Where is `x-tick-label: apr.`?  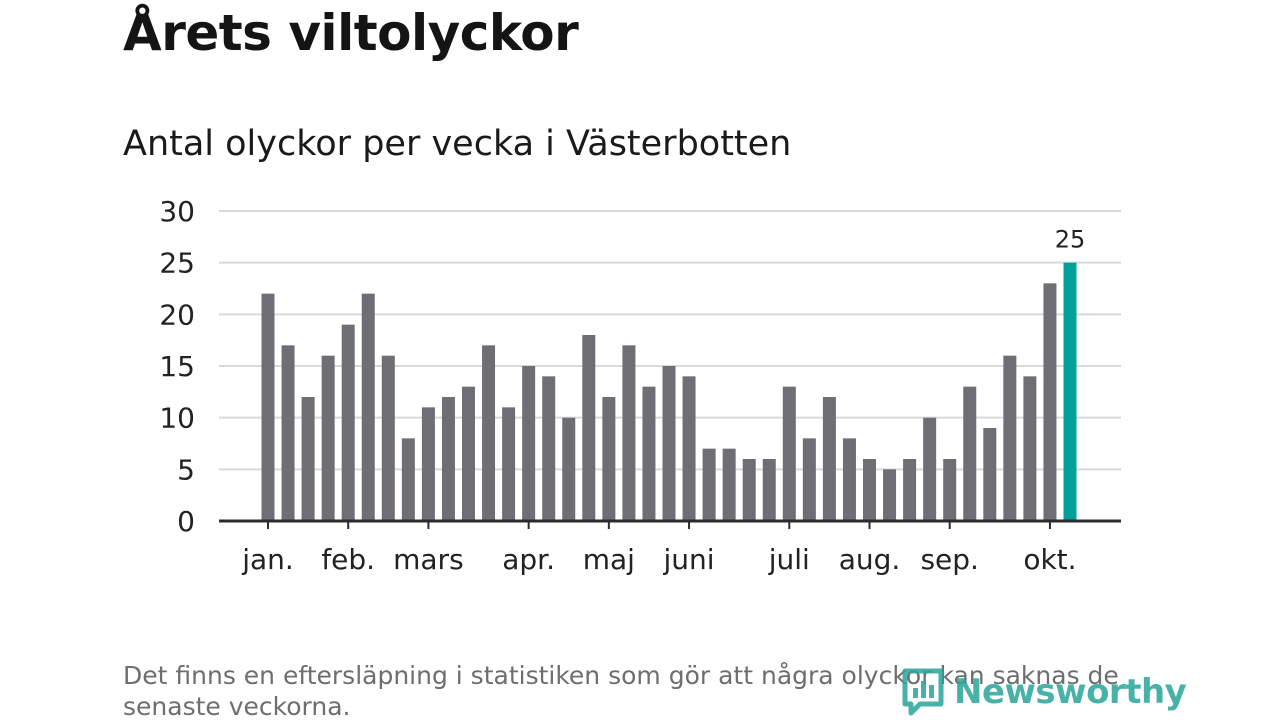
x-tick-label: apr. is located at coordinates (528, 559).